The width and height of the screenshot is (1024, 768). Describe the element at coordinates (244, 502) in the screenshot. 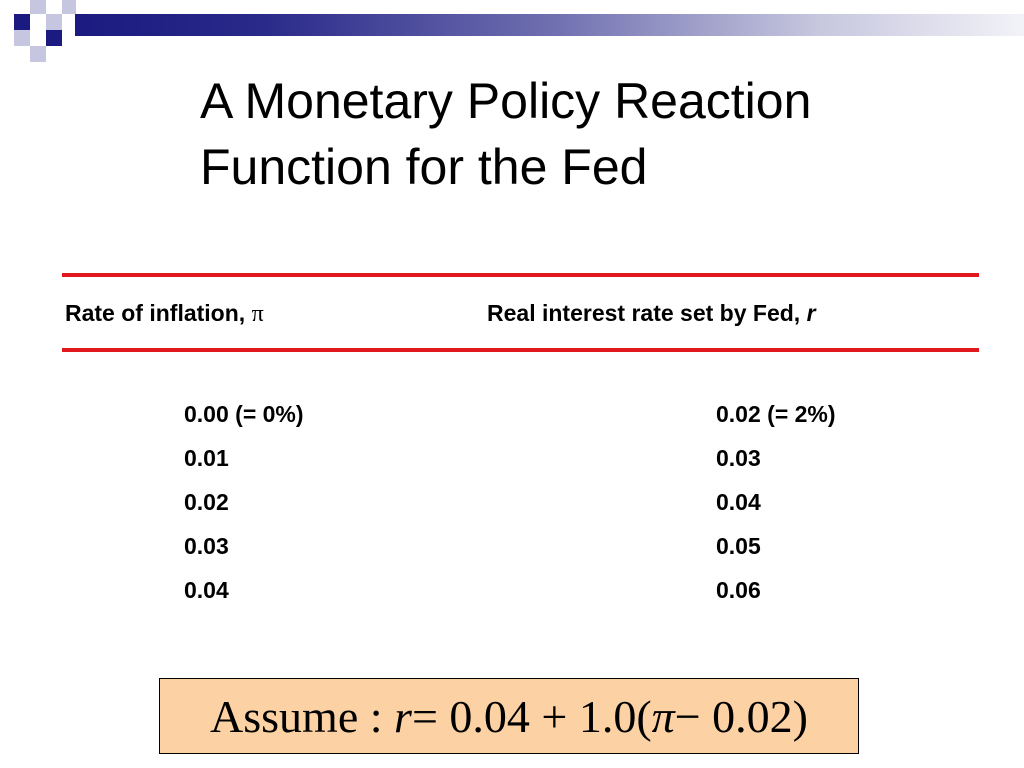

I see `inflation-column: 0.00 (= 0%) 0.01 0.02 0.03 0.04` at that location.